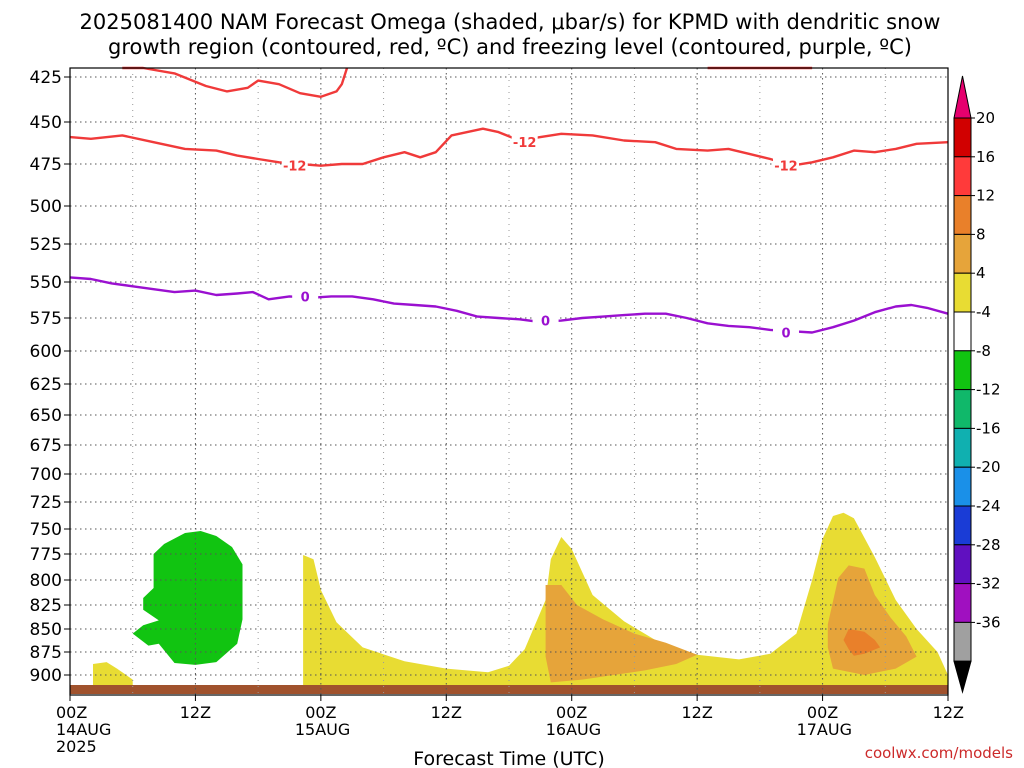 The image size is (1024, 768). What do you see at coordinates (962, 677) in the screenshot?
I see `colorbar-bottom-arrow` at bounding box center [962, 677].